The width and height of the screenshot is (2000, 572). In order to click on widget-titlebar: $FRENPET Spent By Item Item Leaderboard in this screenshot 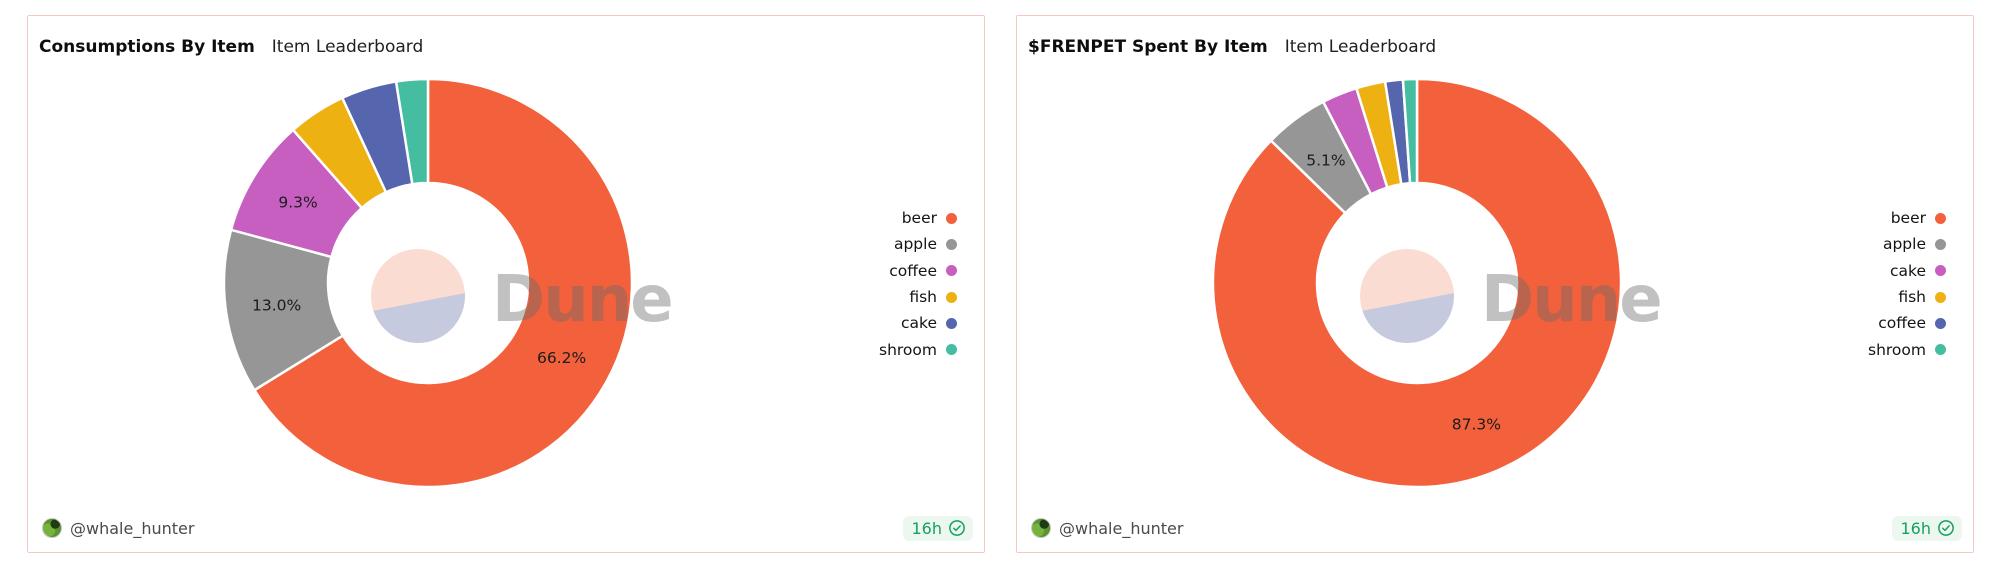, I will do `click(1232, 47)`.